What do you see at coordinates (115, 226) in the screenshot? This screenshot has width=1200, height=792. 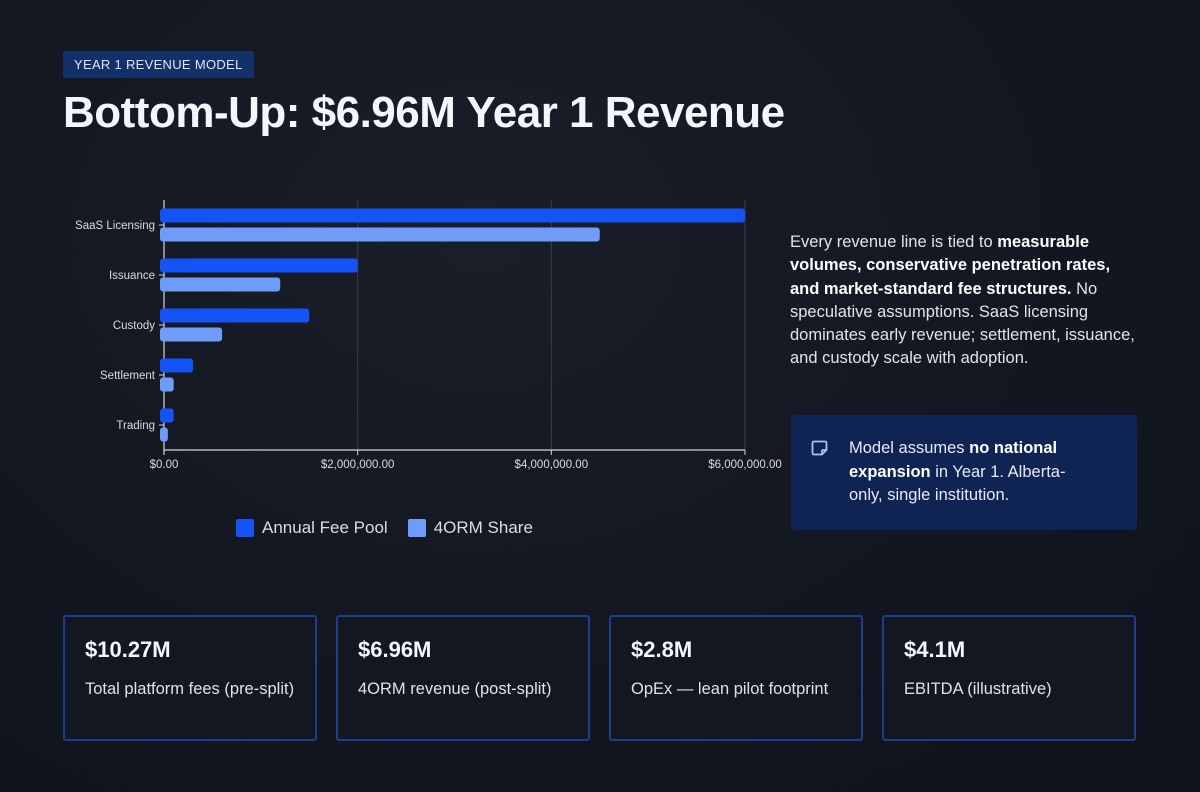 I see `category-label: SaaS Licensing` at bounding box center [115, 226].